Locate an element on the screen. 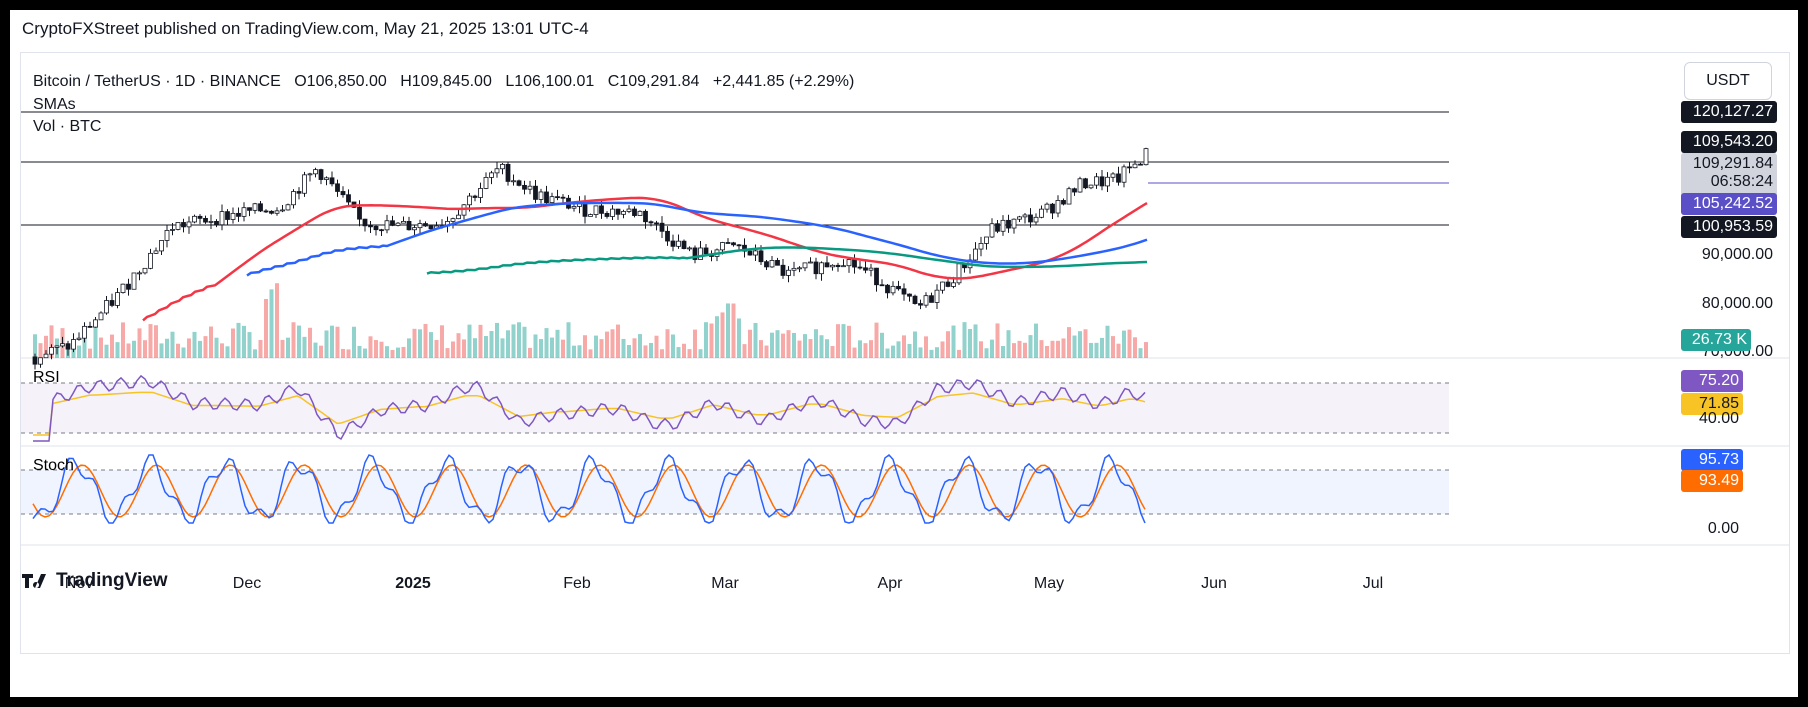  volume-legend: Vol · BTC is located at coordinates (67, 126).